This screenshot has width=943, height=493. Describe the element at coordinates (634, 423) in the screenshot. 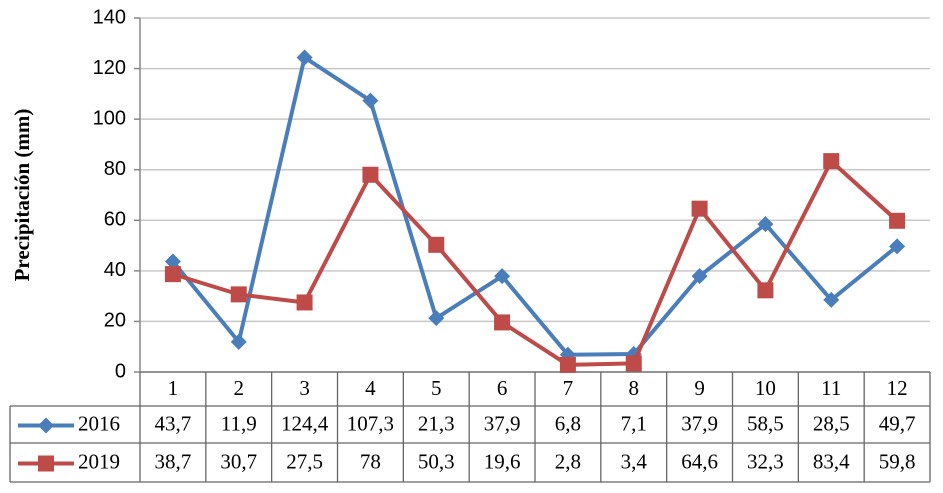

I see `table-value: 7,1` at that location.